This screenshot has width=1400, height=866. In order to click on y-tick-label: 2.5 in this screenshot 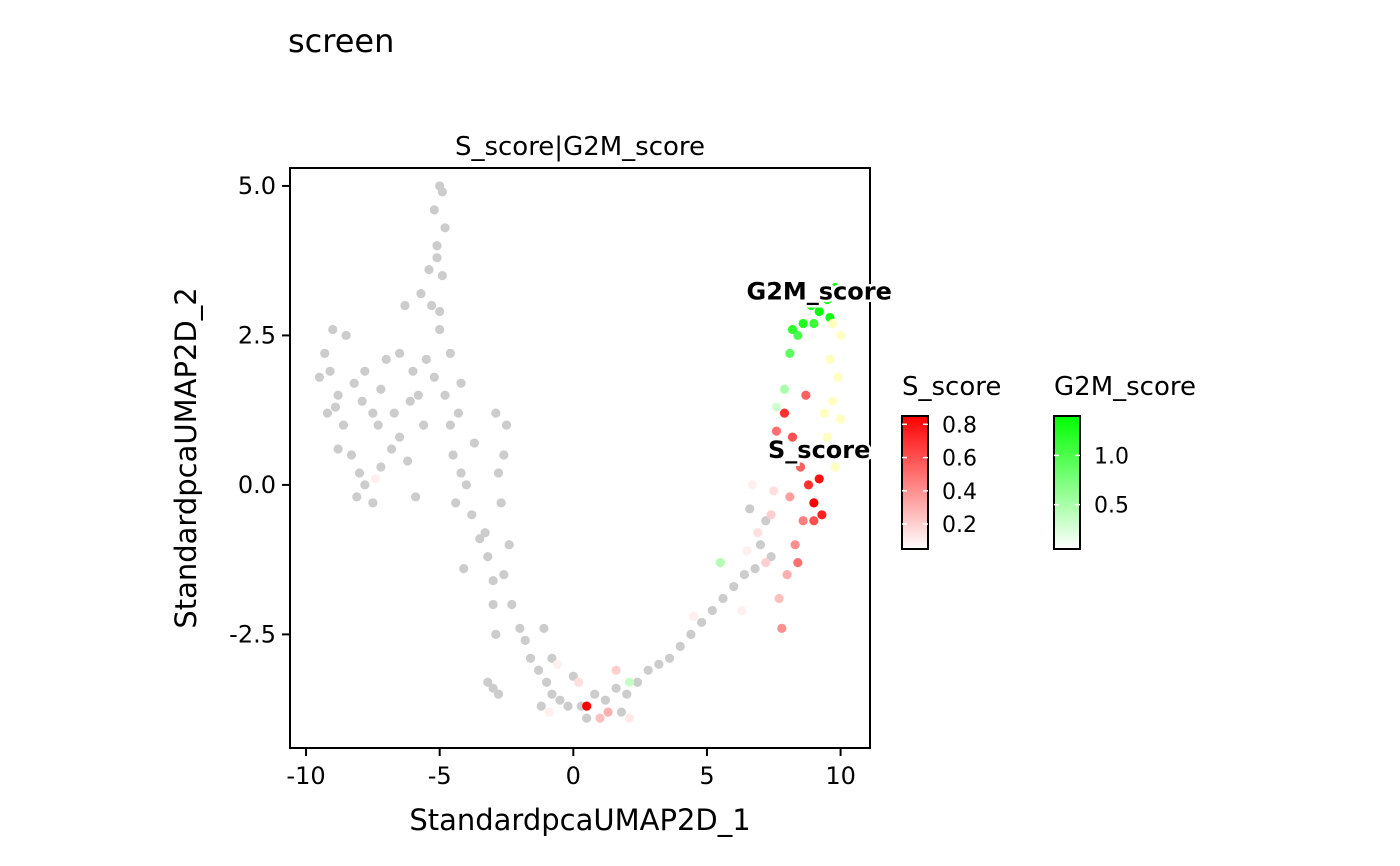, I will do `click(257, 335)`.